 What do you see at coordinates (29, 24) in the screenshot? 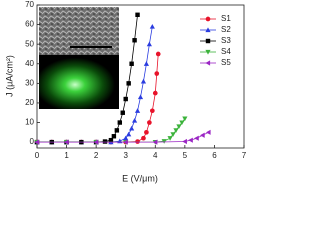
I see `y-tick-label: 60` at bounding box center [29, 24].